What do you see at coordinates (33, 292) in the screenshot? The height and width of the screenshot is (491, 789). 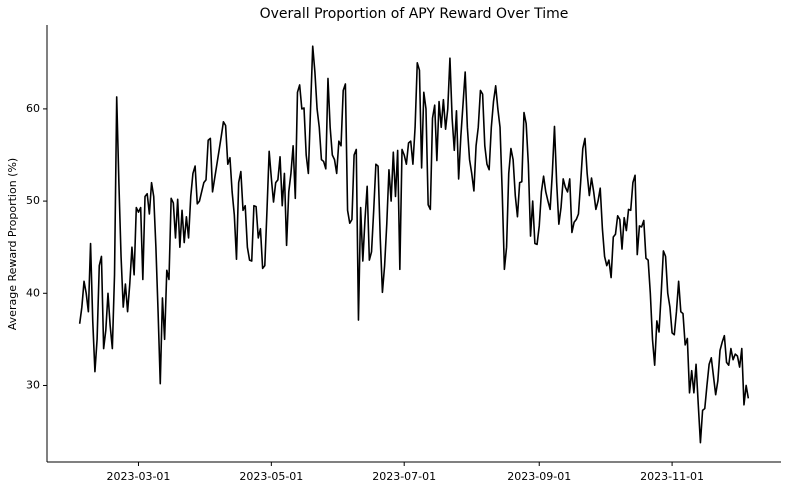 I see `y-tick-label: 40` at bounding box center [33, 292].